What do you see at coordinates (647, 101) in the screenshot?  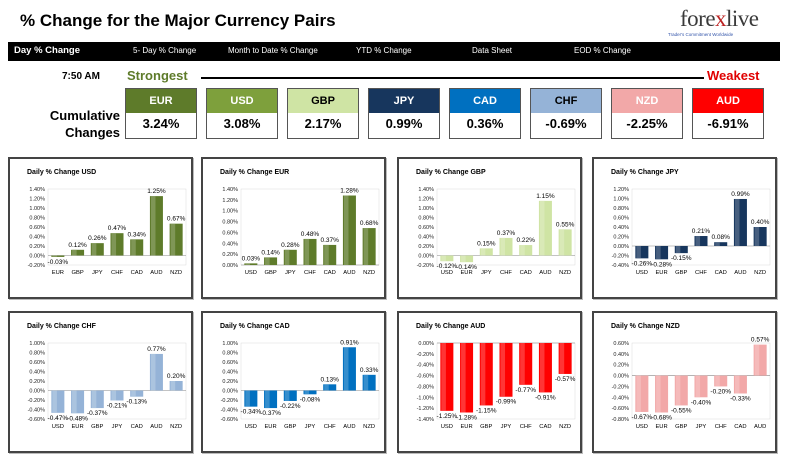 I see `currency-code: NZD` at bounding box center [647, 101].